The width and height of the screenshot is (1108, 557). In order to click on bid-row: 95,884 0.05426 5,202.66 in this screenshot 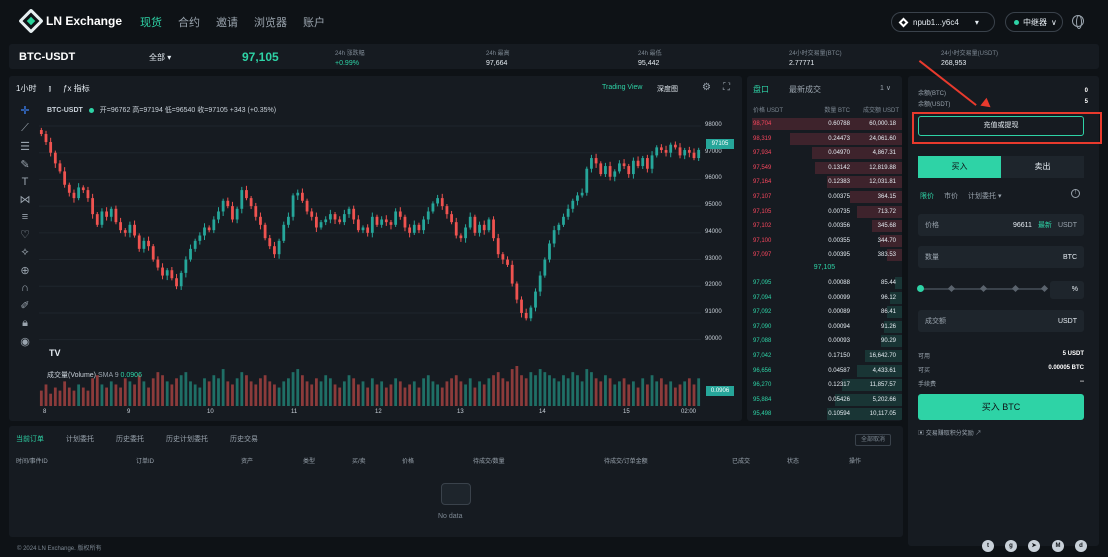, I will do `click(824, 400)`.